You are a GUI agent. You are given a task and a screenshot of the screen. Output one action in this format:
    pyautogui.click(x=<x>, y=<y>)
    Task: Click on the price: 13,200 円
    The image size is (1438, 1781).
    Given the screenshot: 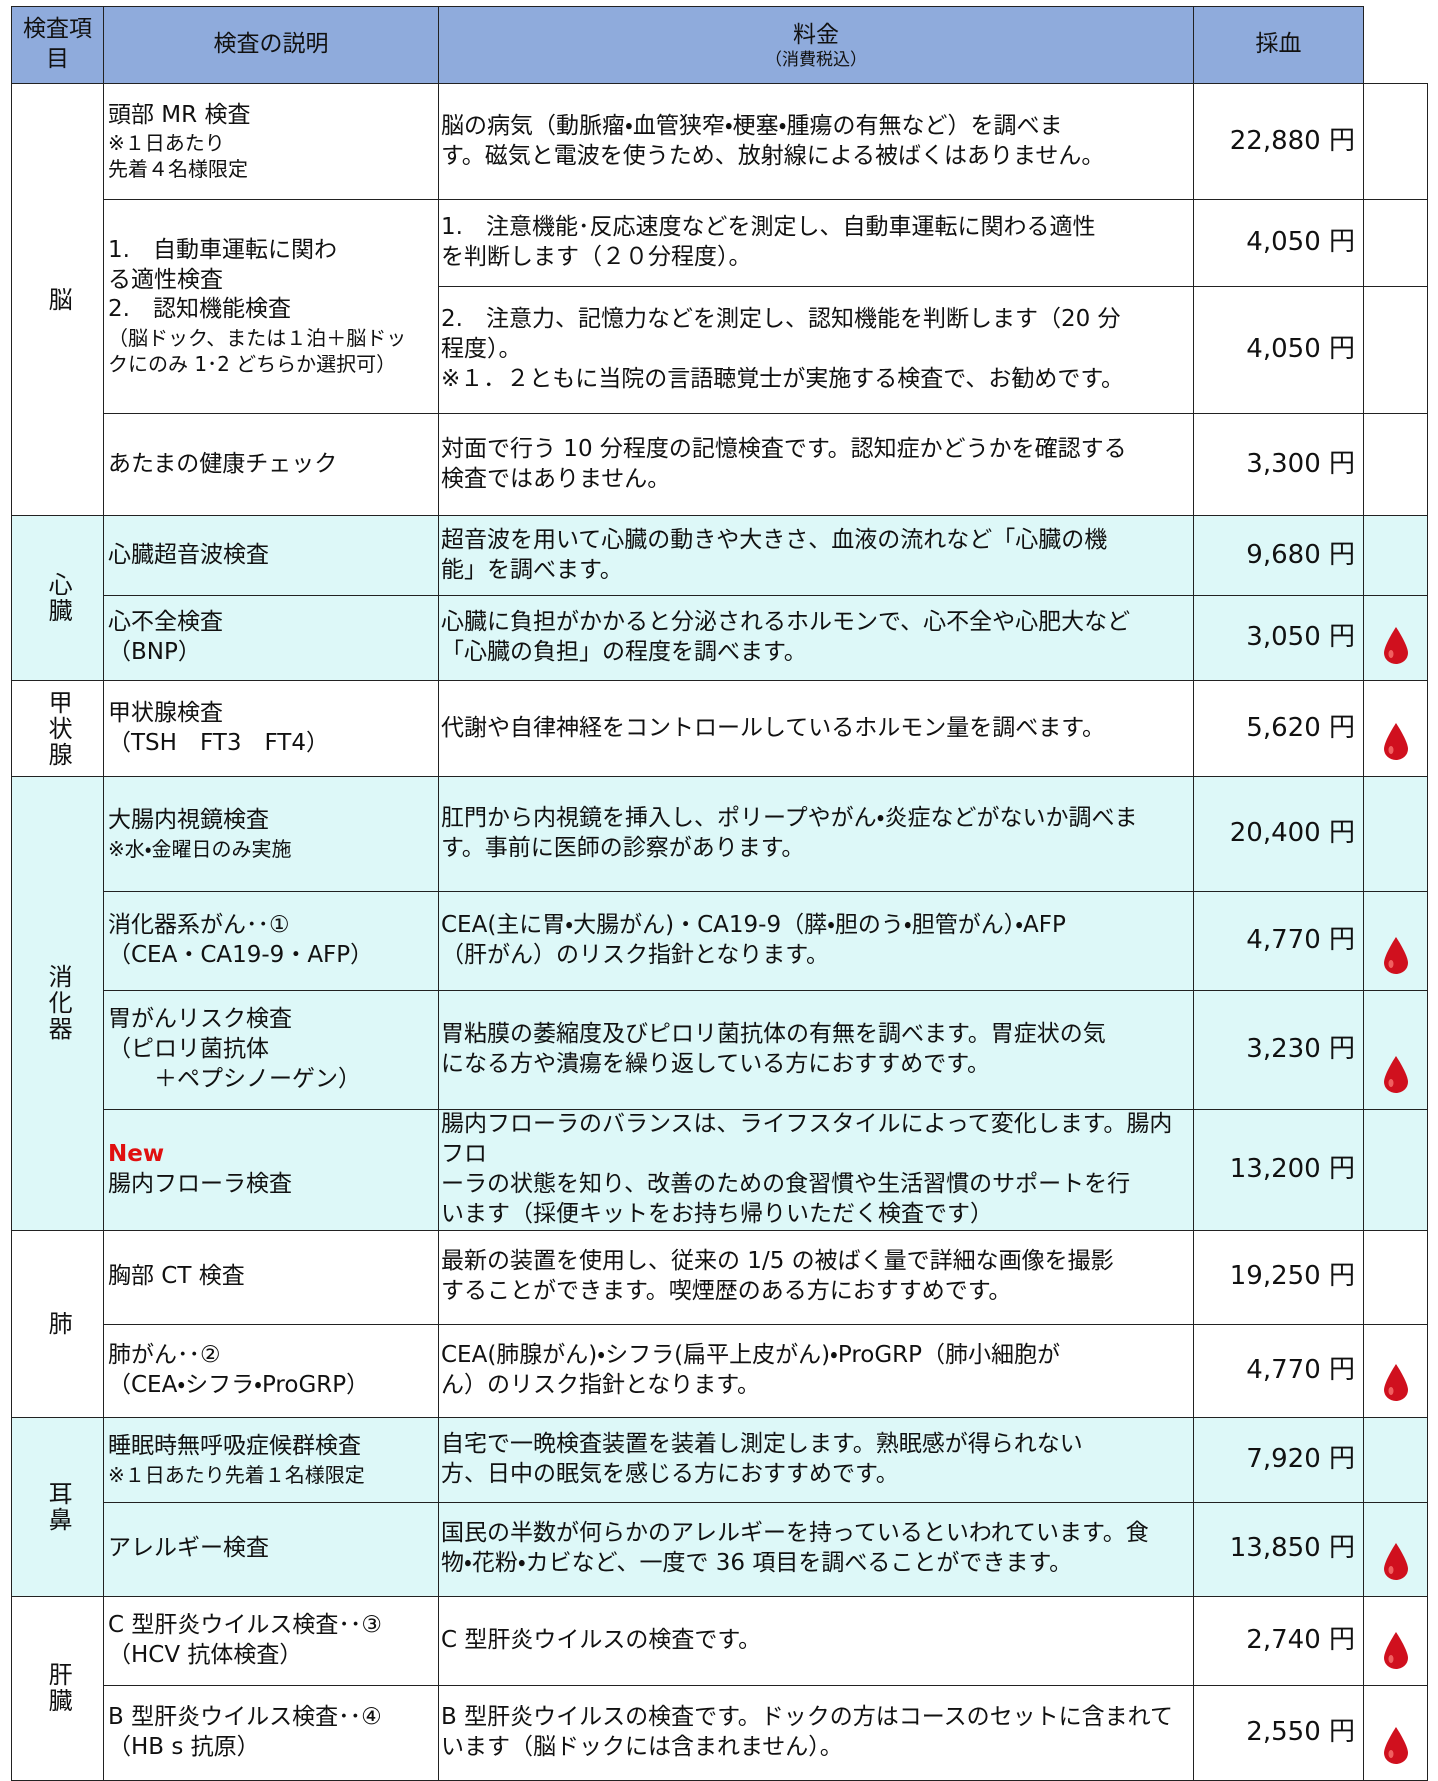 What is the action you would take?
    pyautogui.click(x=1278, y=1170)
    